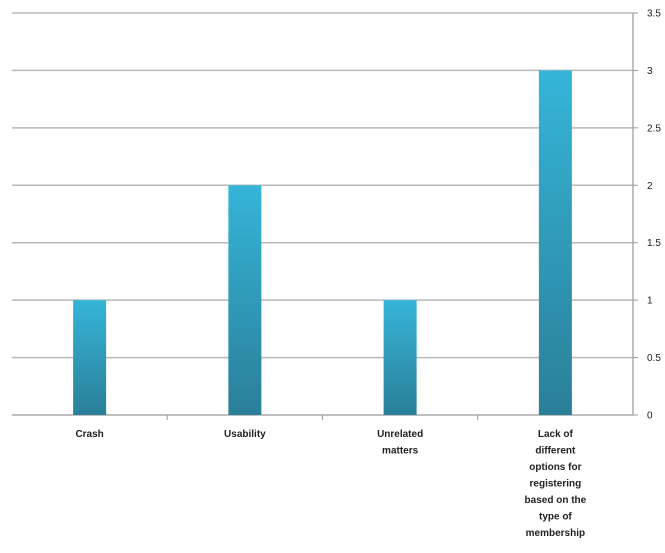 The image size is (665, 553). I want to click on y-tick-label: 2, so click(650, 186).